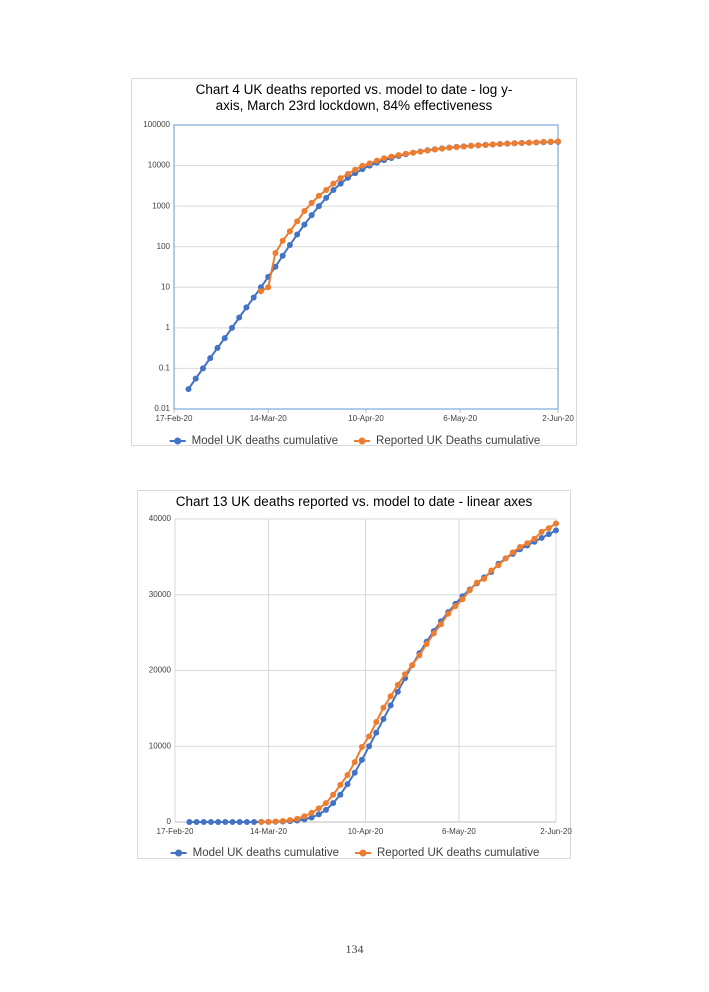  What do you see at coordinates (160, 594) in the screenshot?
I see `y-tick-label: 30000` at bounding box center [160, 594].